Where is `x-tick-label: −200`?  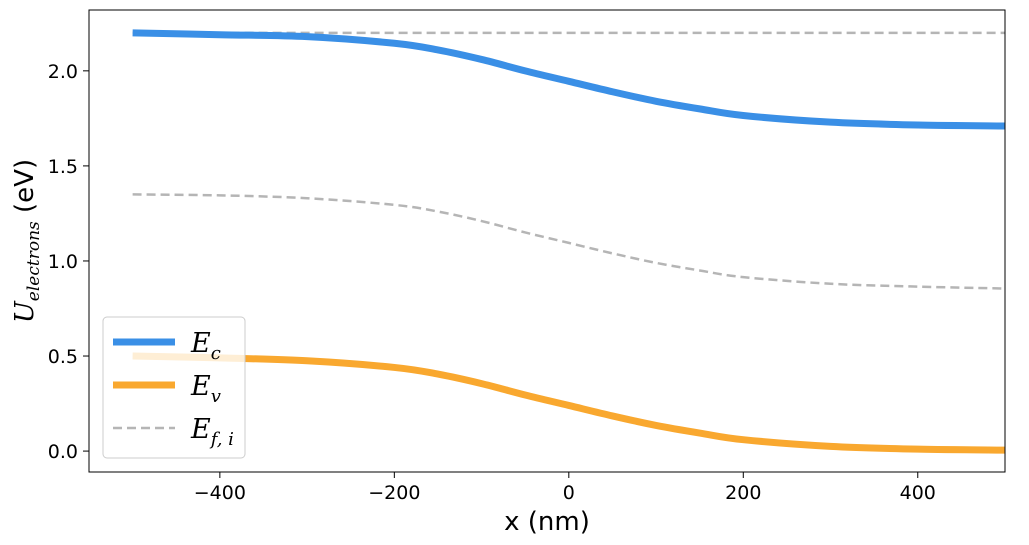 x-tick-label: −200 is located at coordinates (394, 493).